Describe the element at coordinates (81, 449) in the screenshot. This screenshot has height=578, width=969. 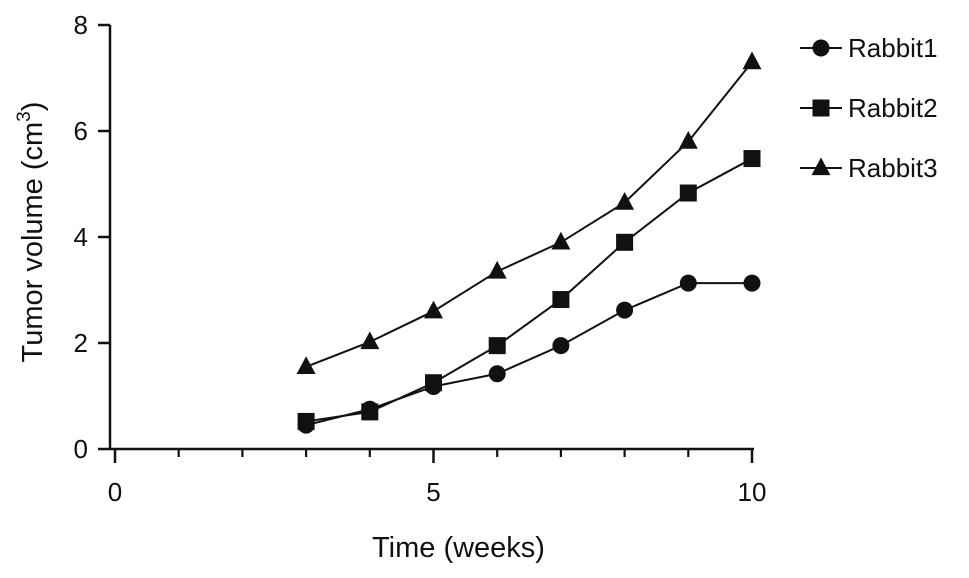
I see `y-tick-label: 0` at that location.